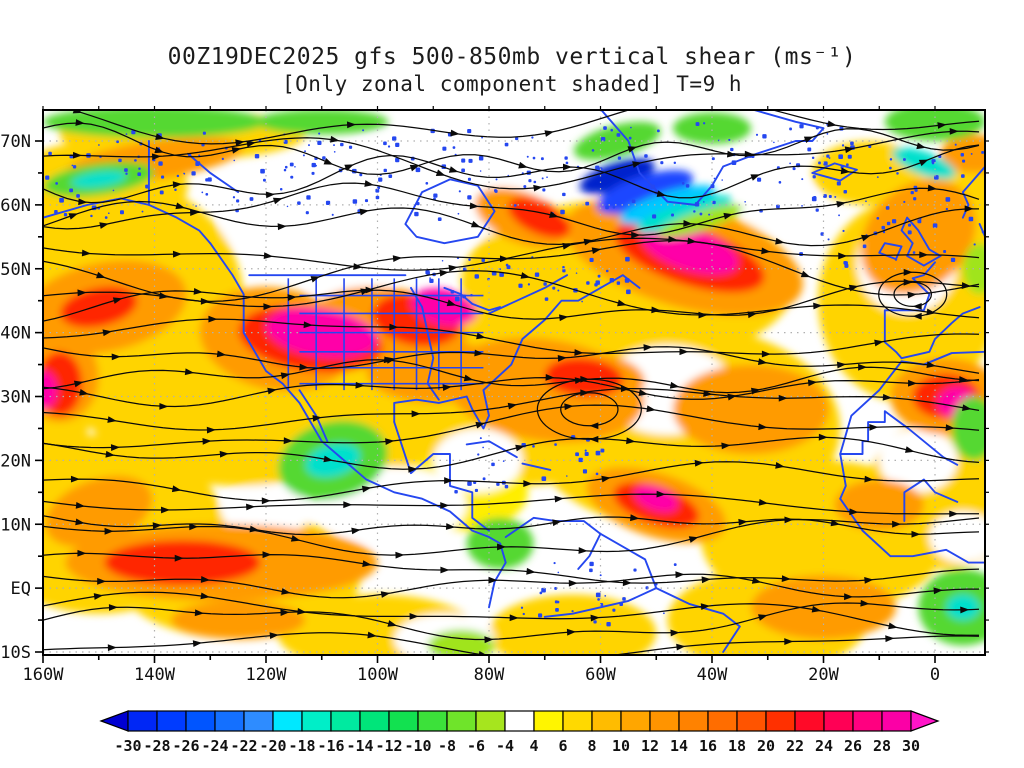  I want to click on colorbar-tick-label: -16, so click(330, 746).